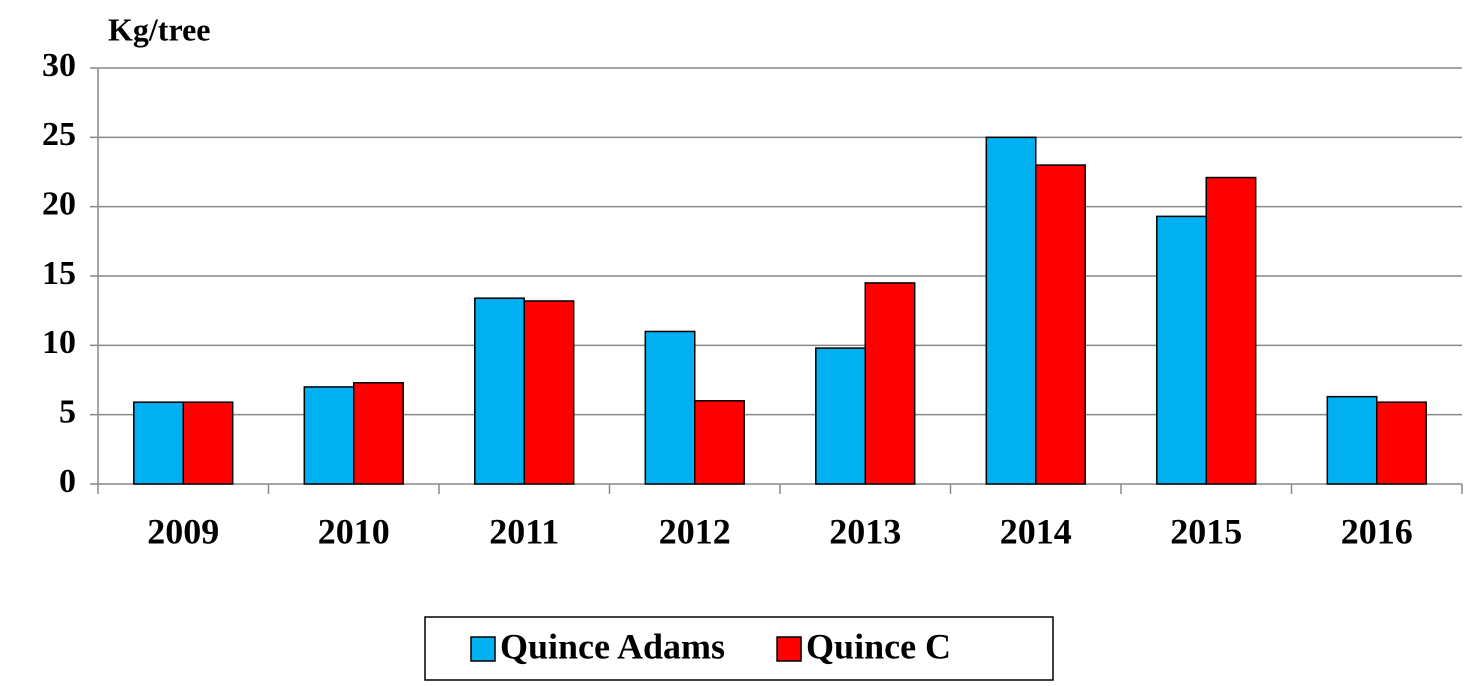 The width and height of the screenshot is (1470, 686). I want to click on y-tick-label: 15, so click(59, 273).